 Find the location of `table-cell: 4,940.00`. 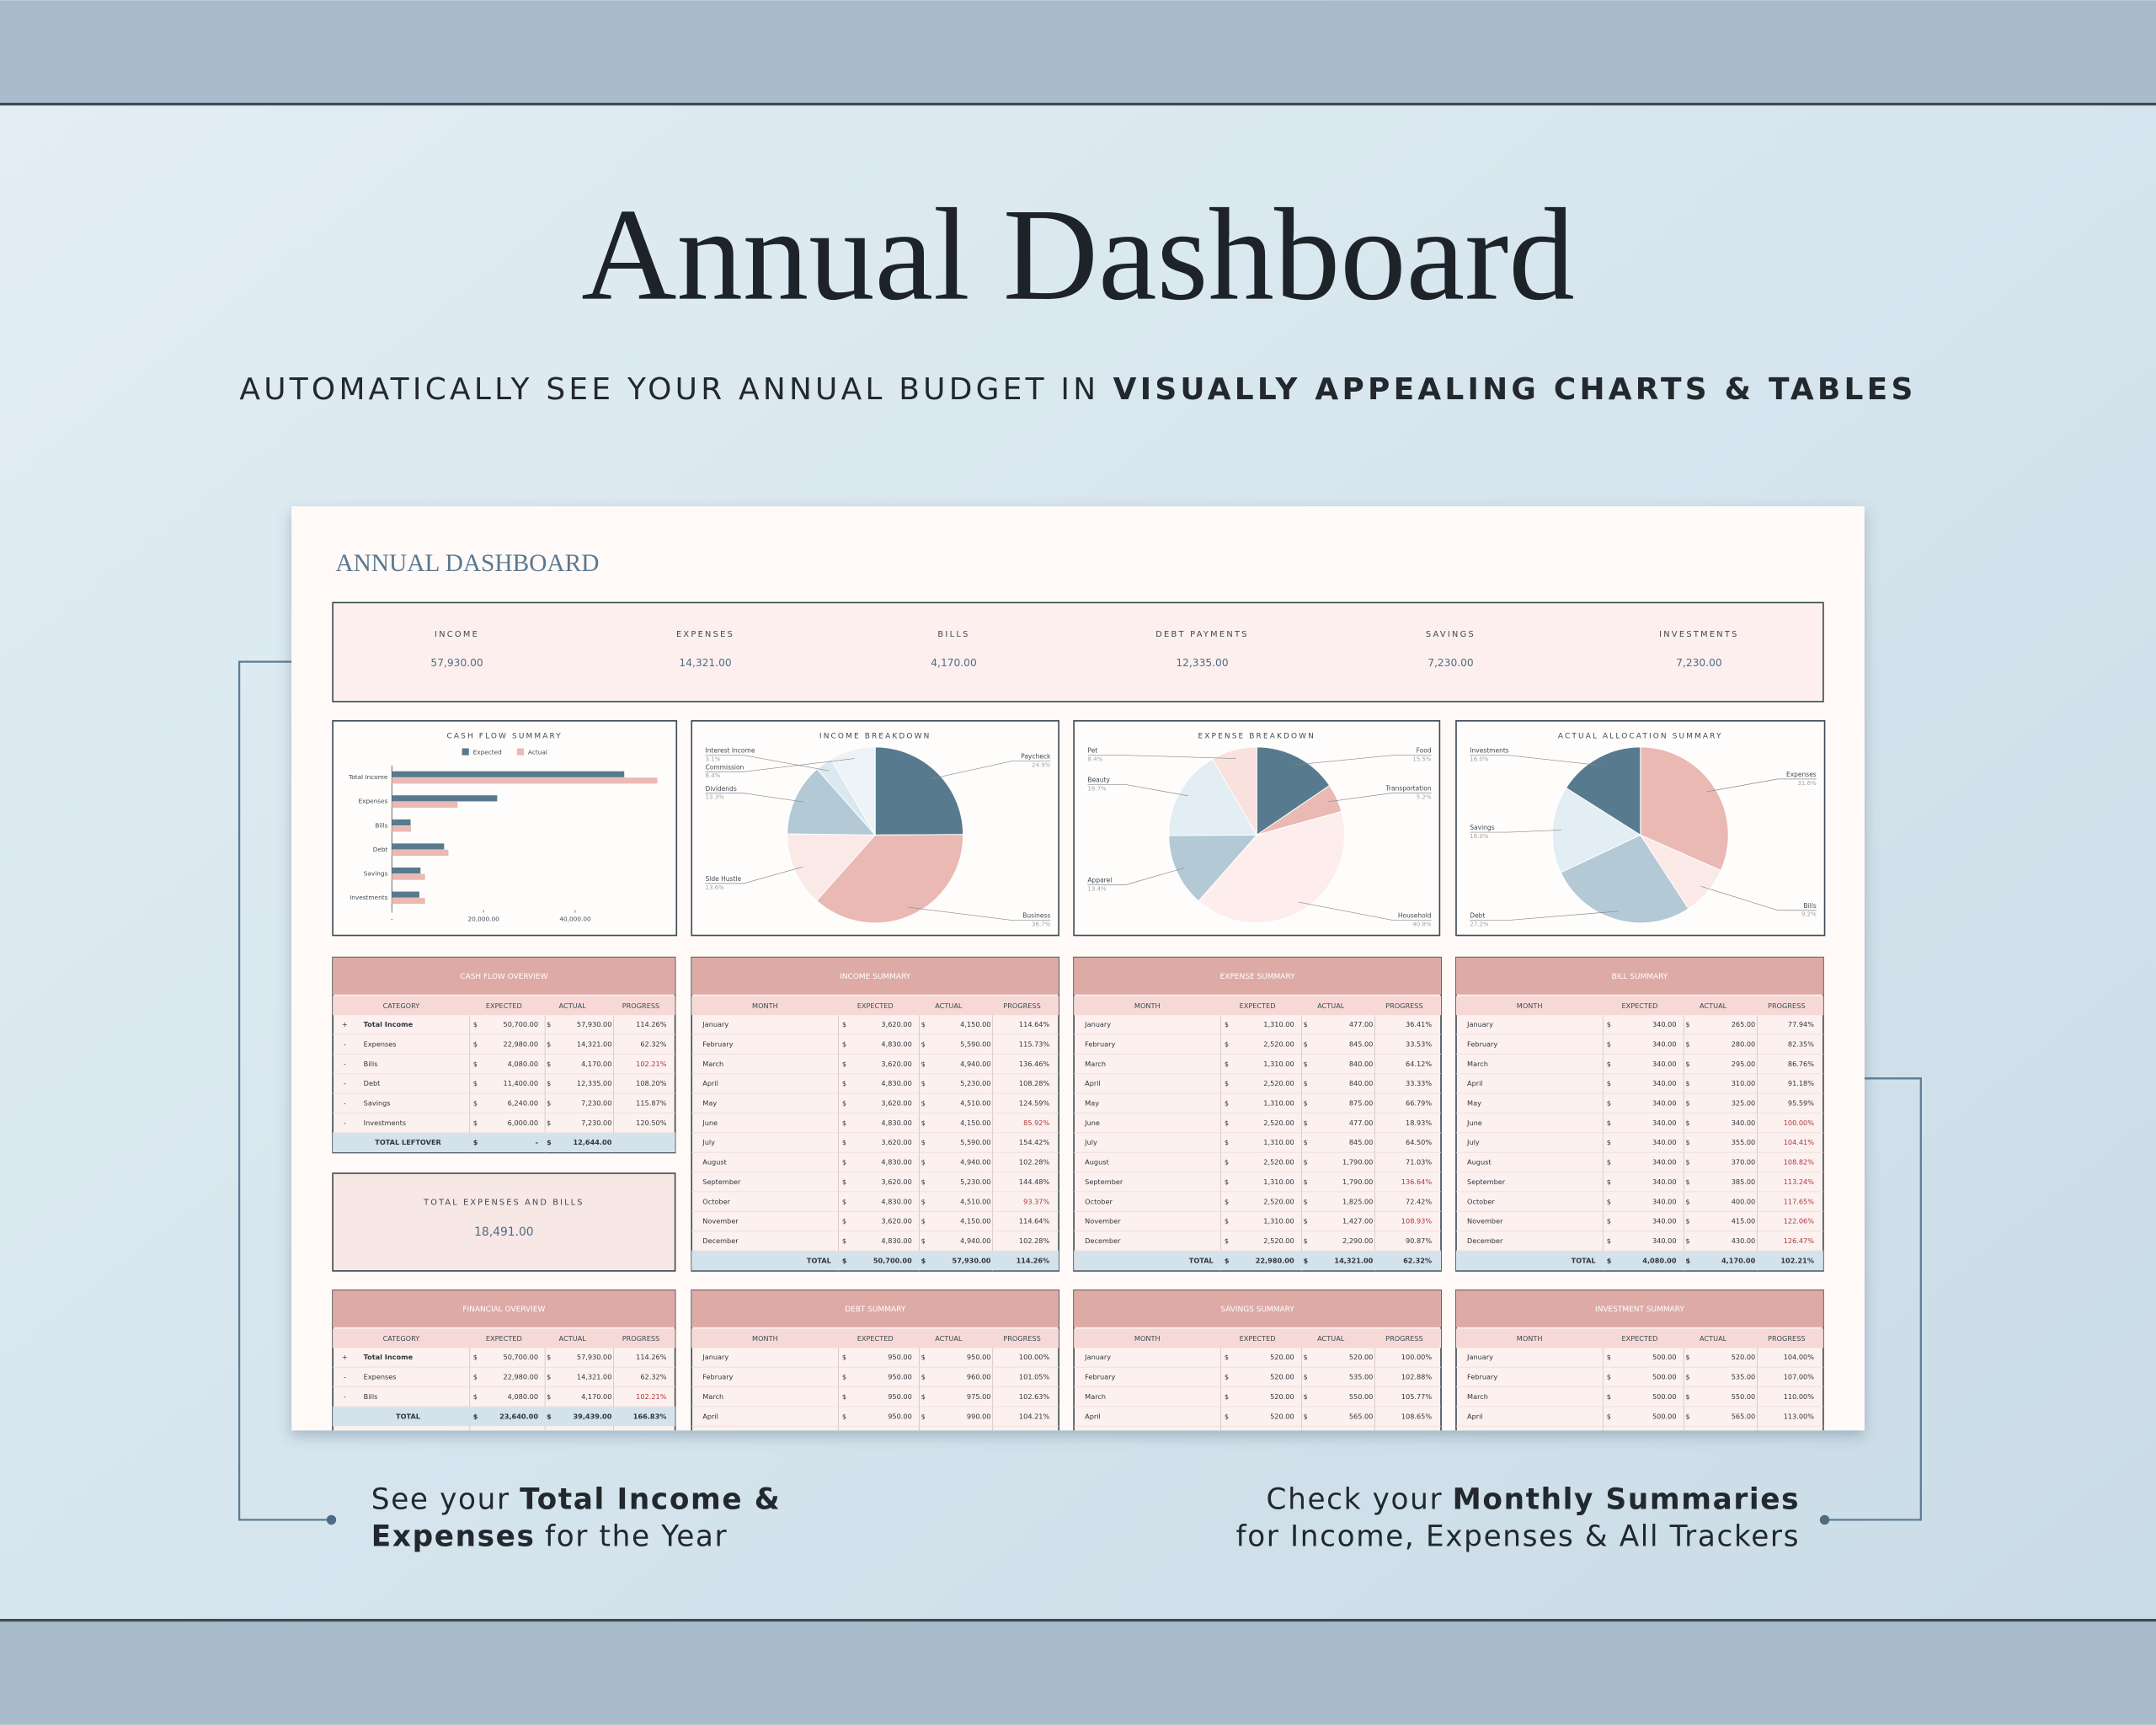

table-cell: 4,940.00 is located at coordinates (975, 1240).